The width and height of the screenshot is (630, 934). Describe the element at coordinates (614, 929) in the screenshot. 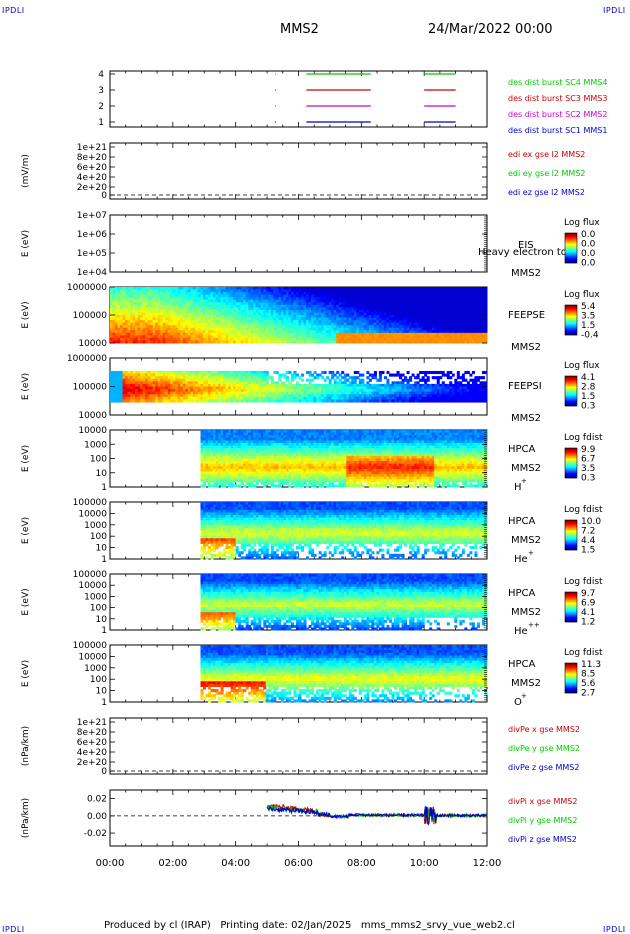

I see `corner-label-bottom-right: IPDLI` at that location.